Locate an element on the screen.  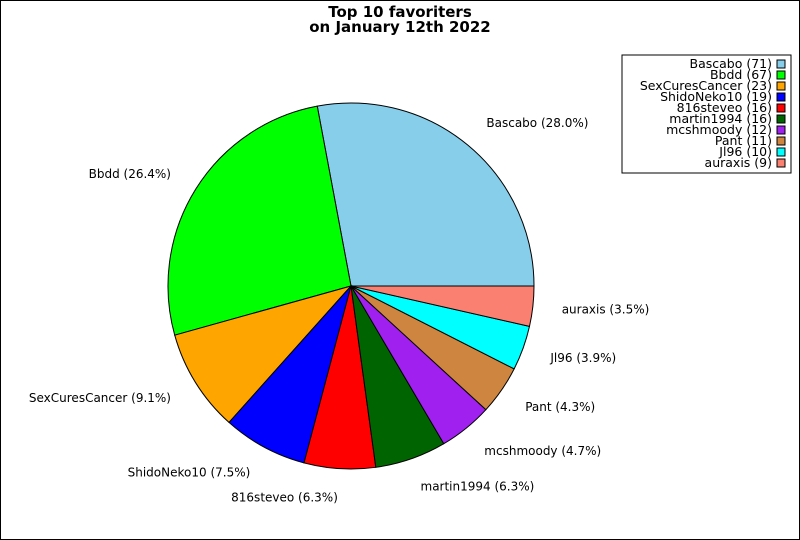
legend-swatch-martin1994 is located at coordinates (781, 119).